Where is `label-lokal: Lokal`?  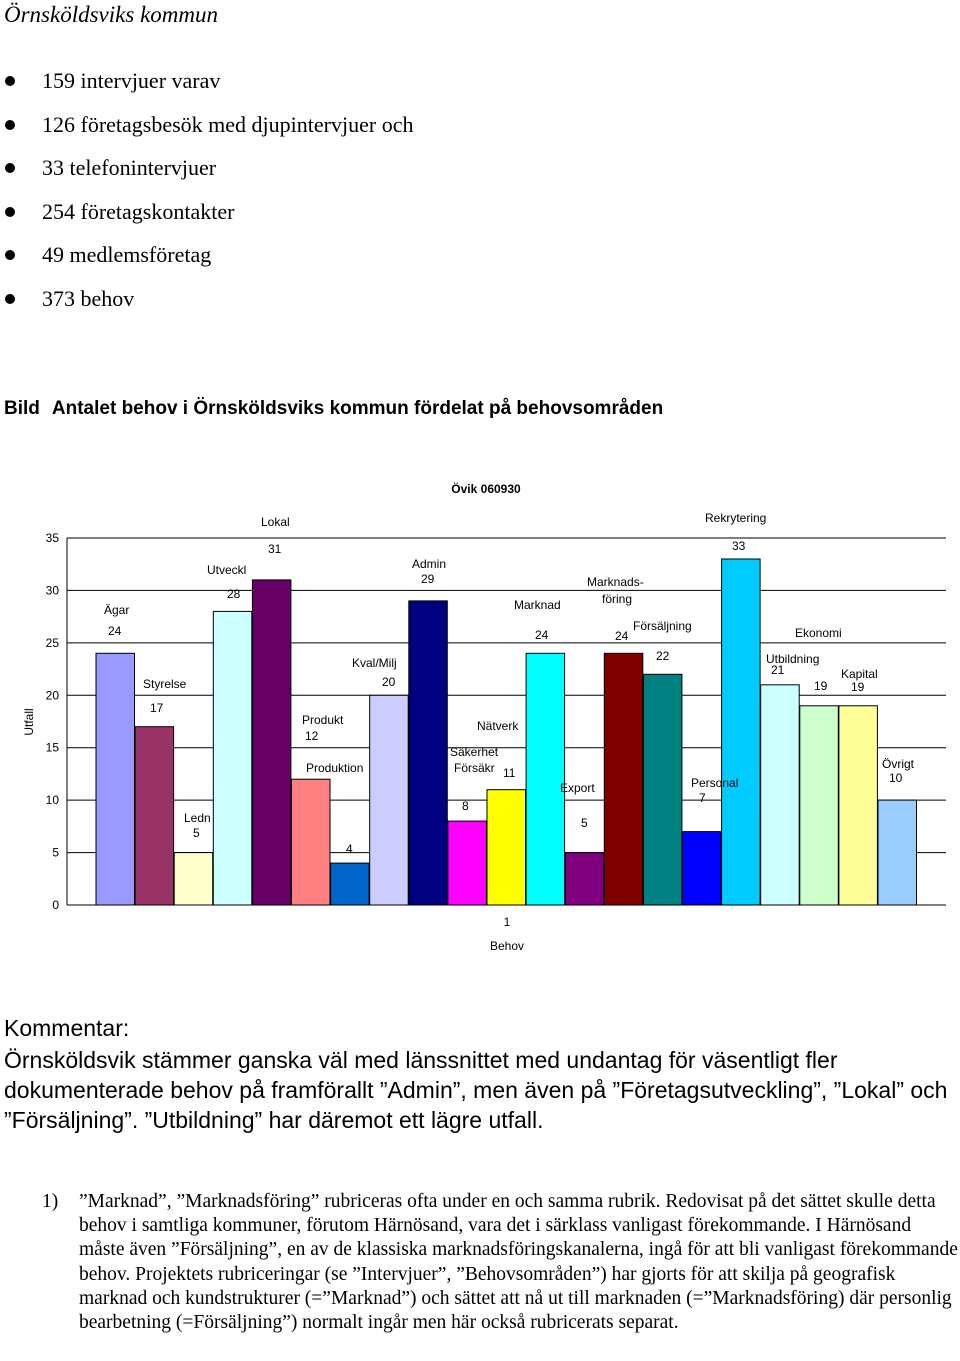 label-lokal: Lokal is located at coordinates (275, 522).